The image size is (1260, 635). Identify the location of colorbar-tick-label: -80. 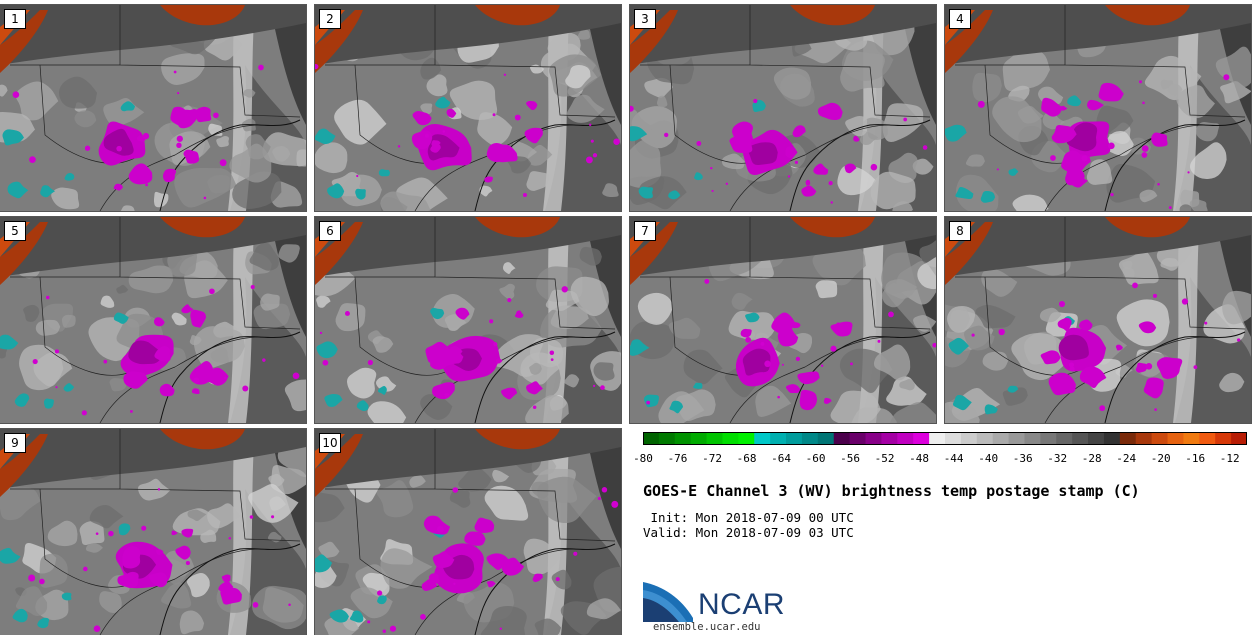
(643, 458).